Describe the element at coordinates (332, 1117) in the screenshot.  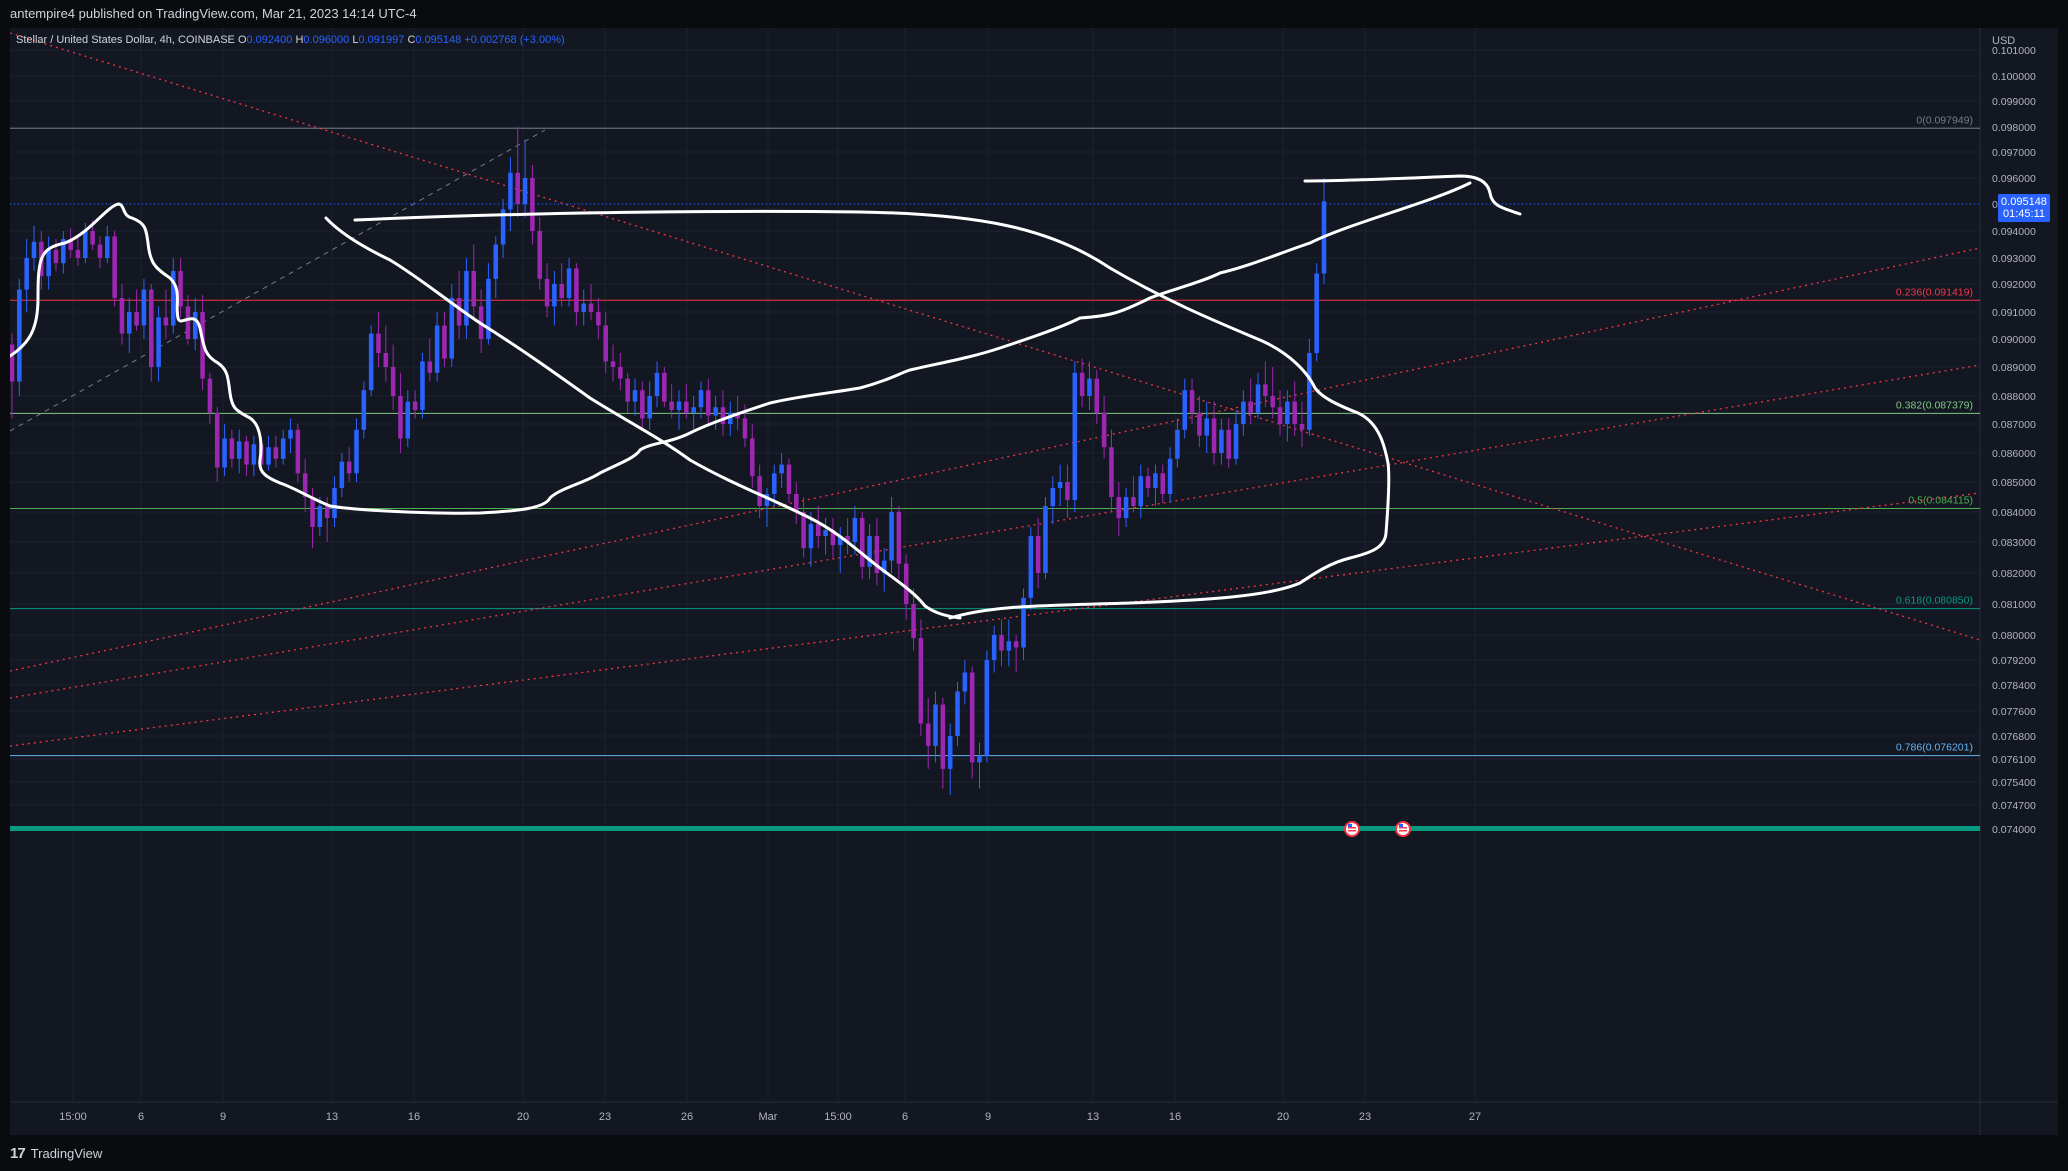
I see `time-axis-tick-label: 13` at that location.